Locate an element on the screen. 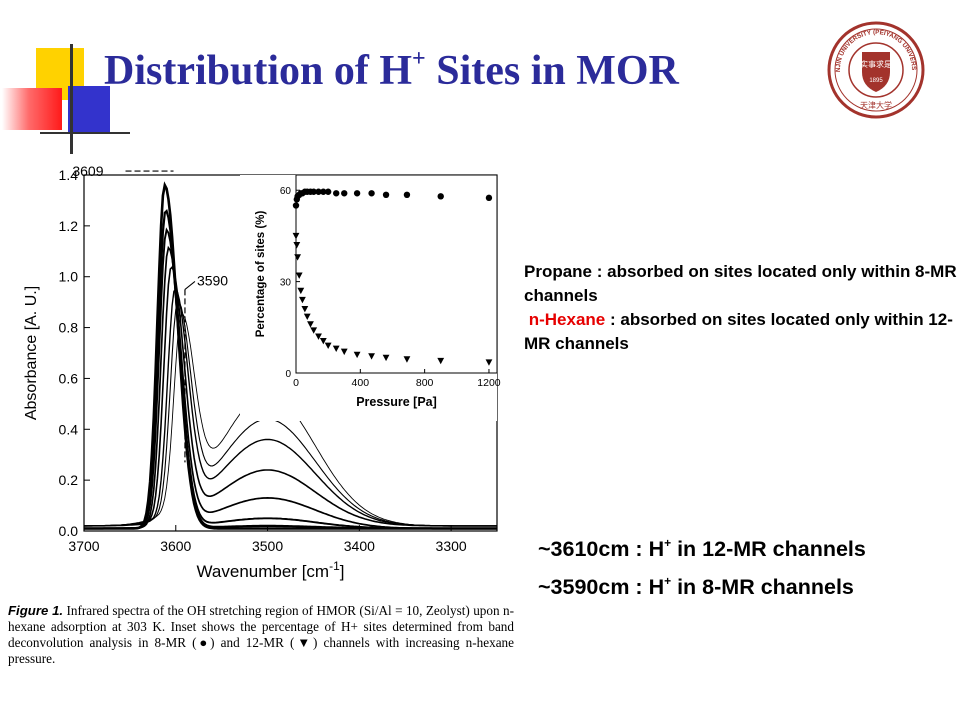  x-tick-label: 3700 is located at coordinates (83, 546).